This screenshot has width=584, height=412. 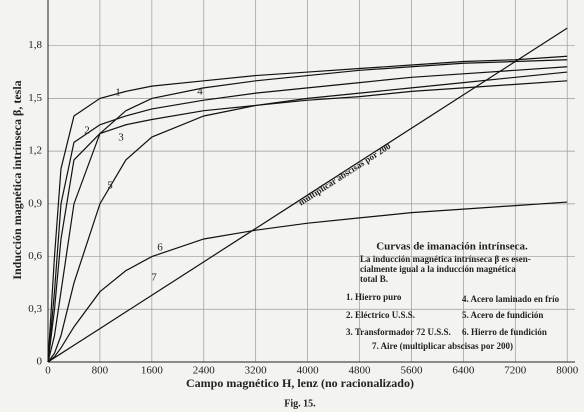 I want to click on x-tick-label: 5600, so click(x=411, y=371).